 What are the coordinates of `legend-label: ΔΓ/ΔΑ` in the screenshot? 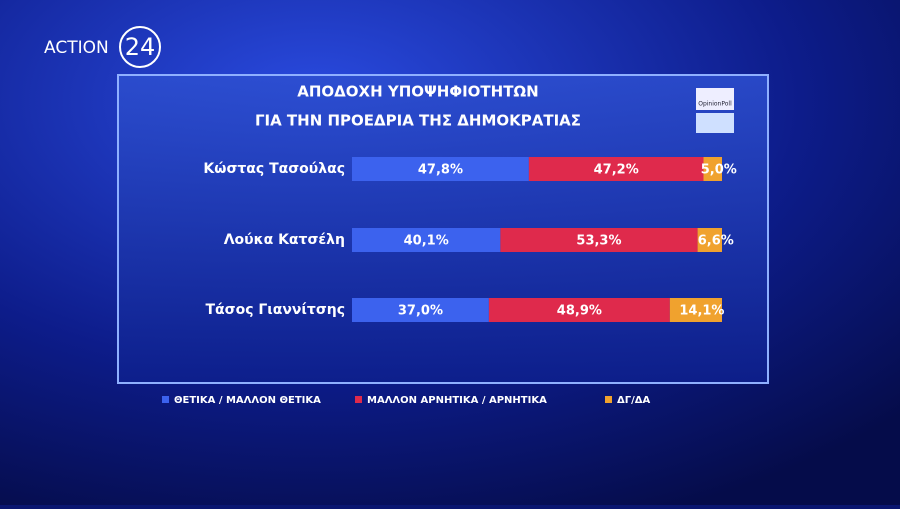 It's located at (634, 400).